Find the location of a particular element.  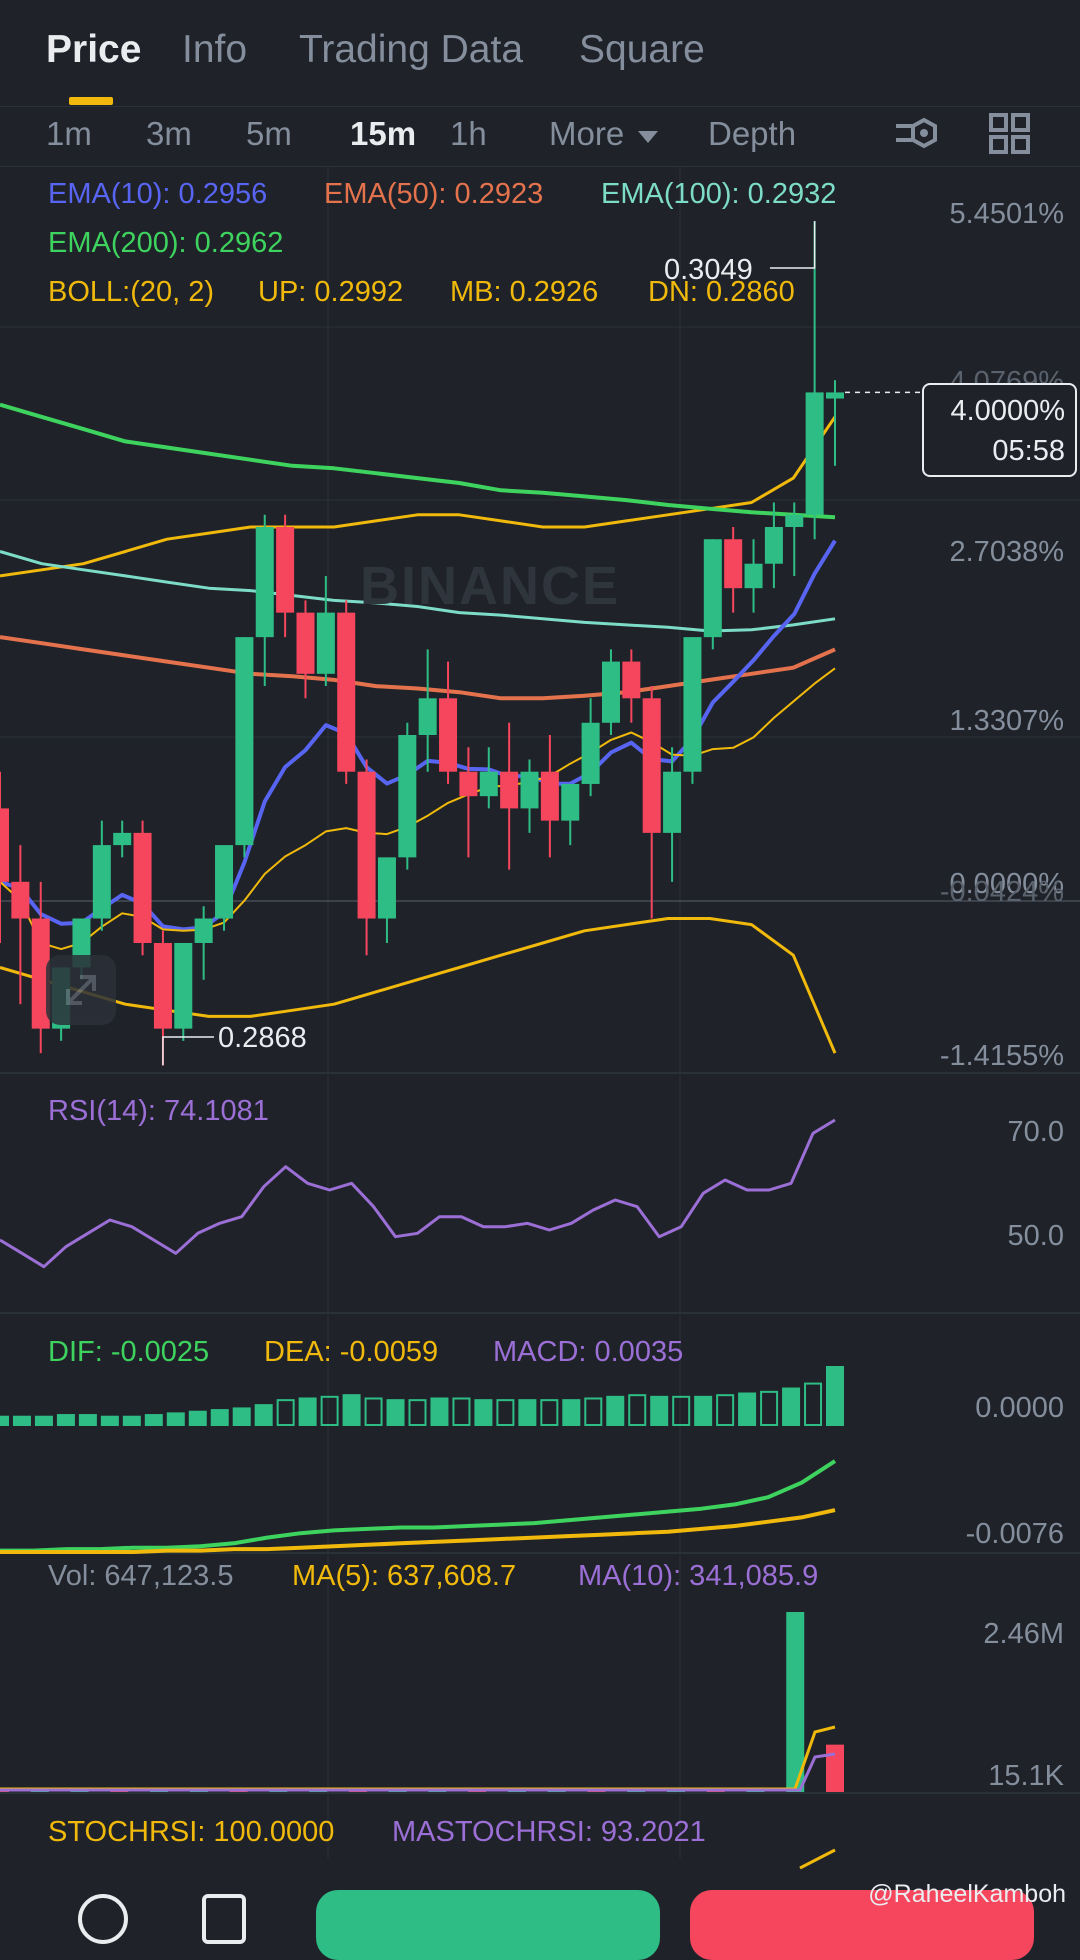

current-price-tag: 4.0000% 05:58 is located at coordinates (999, 430).